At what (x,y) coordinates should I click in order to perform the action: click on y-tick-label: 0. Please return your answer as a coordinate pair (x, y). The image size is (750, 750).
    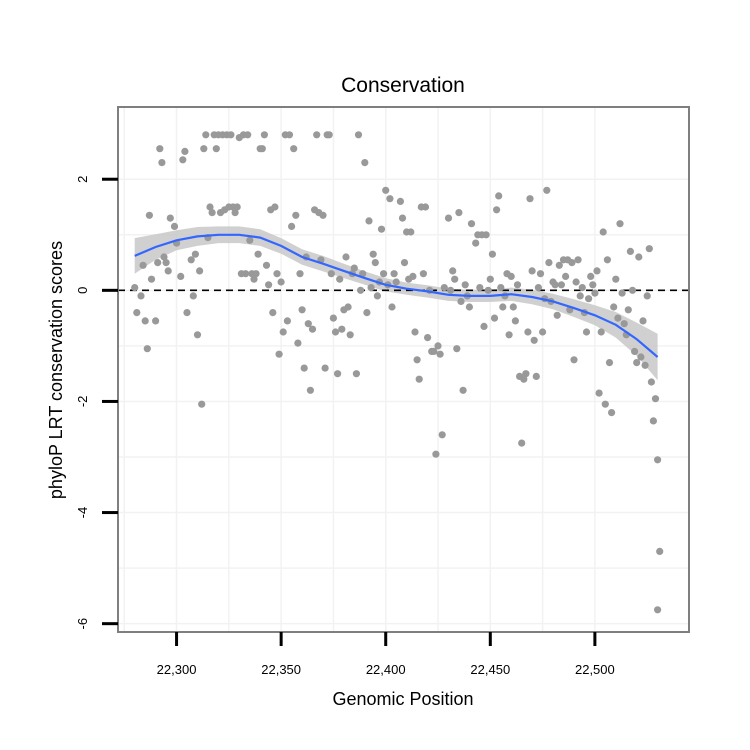
    Looking at the image, I should click on (82, 290).